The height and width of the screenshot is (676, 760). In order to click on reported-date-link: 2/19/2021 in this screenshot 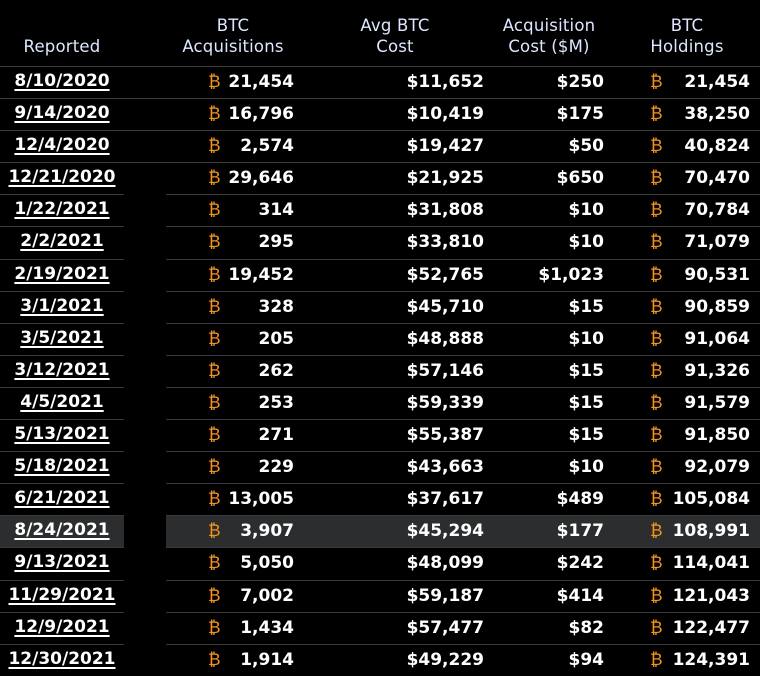, I will do `click(62, 273)`.